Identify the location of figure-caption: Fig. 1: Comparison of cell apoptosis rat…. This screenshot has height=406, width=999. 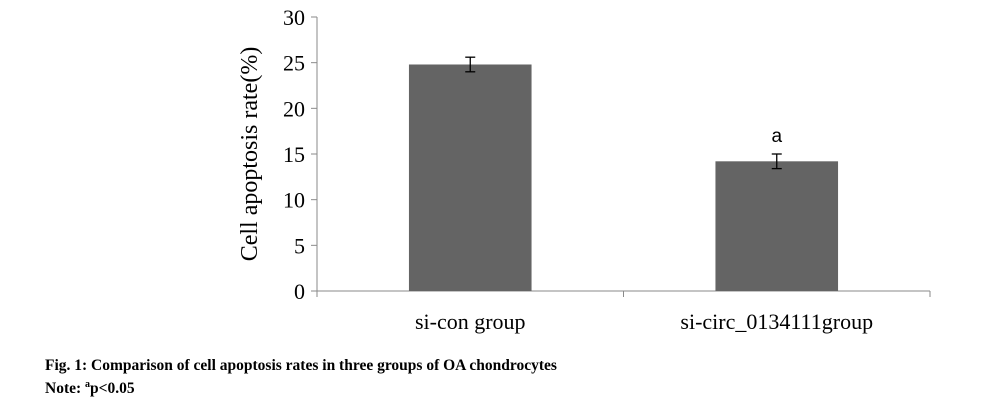
(301, 365).